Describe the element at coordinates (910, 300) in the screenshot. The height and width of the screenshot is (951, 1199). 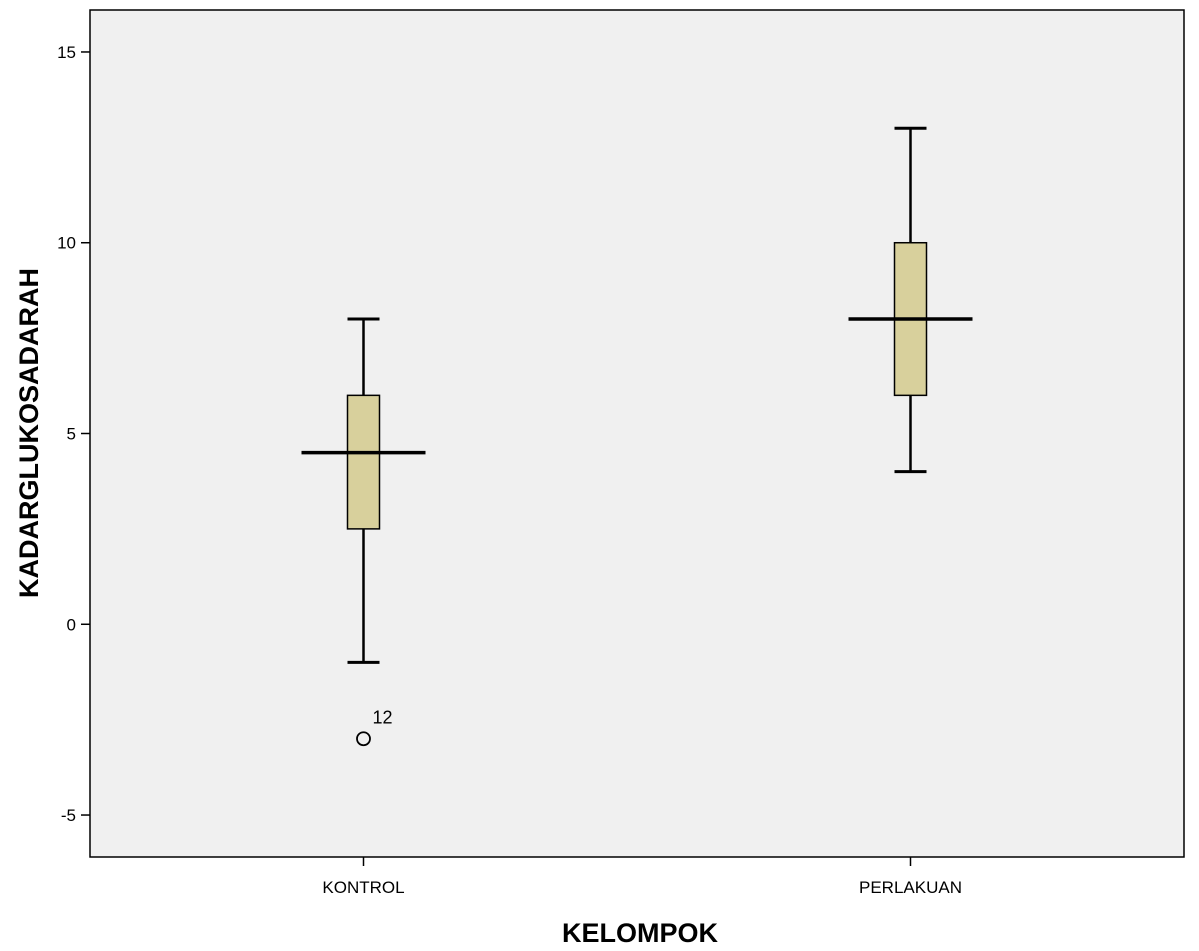
I see `box-perlakuan` at that location.